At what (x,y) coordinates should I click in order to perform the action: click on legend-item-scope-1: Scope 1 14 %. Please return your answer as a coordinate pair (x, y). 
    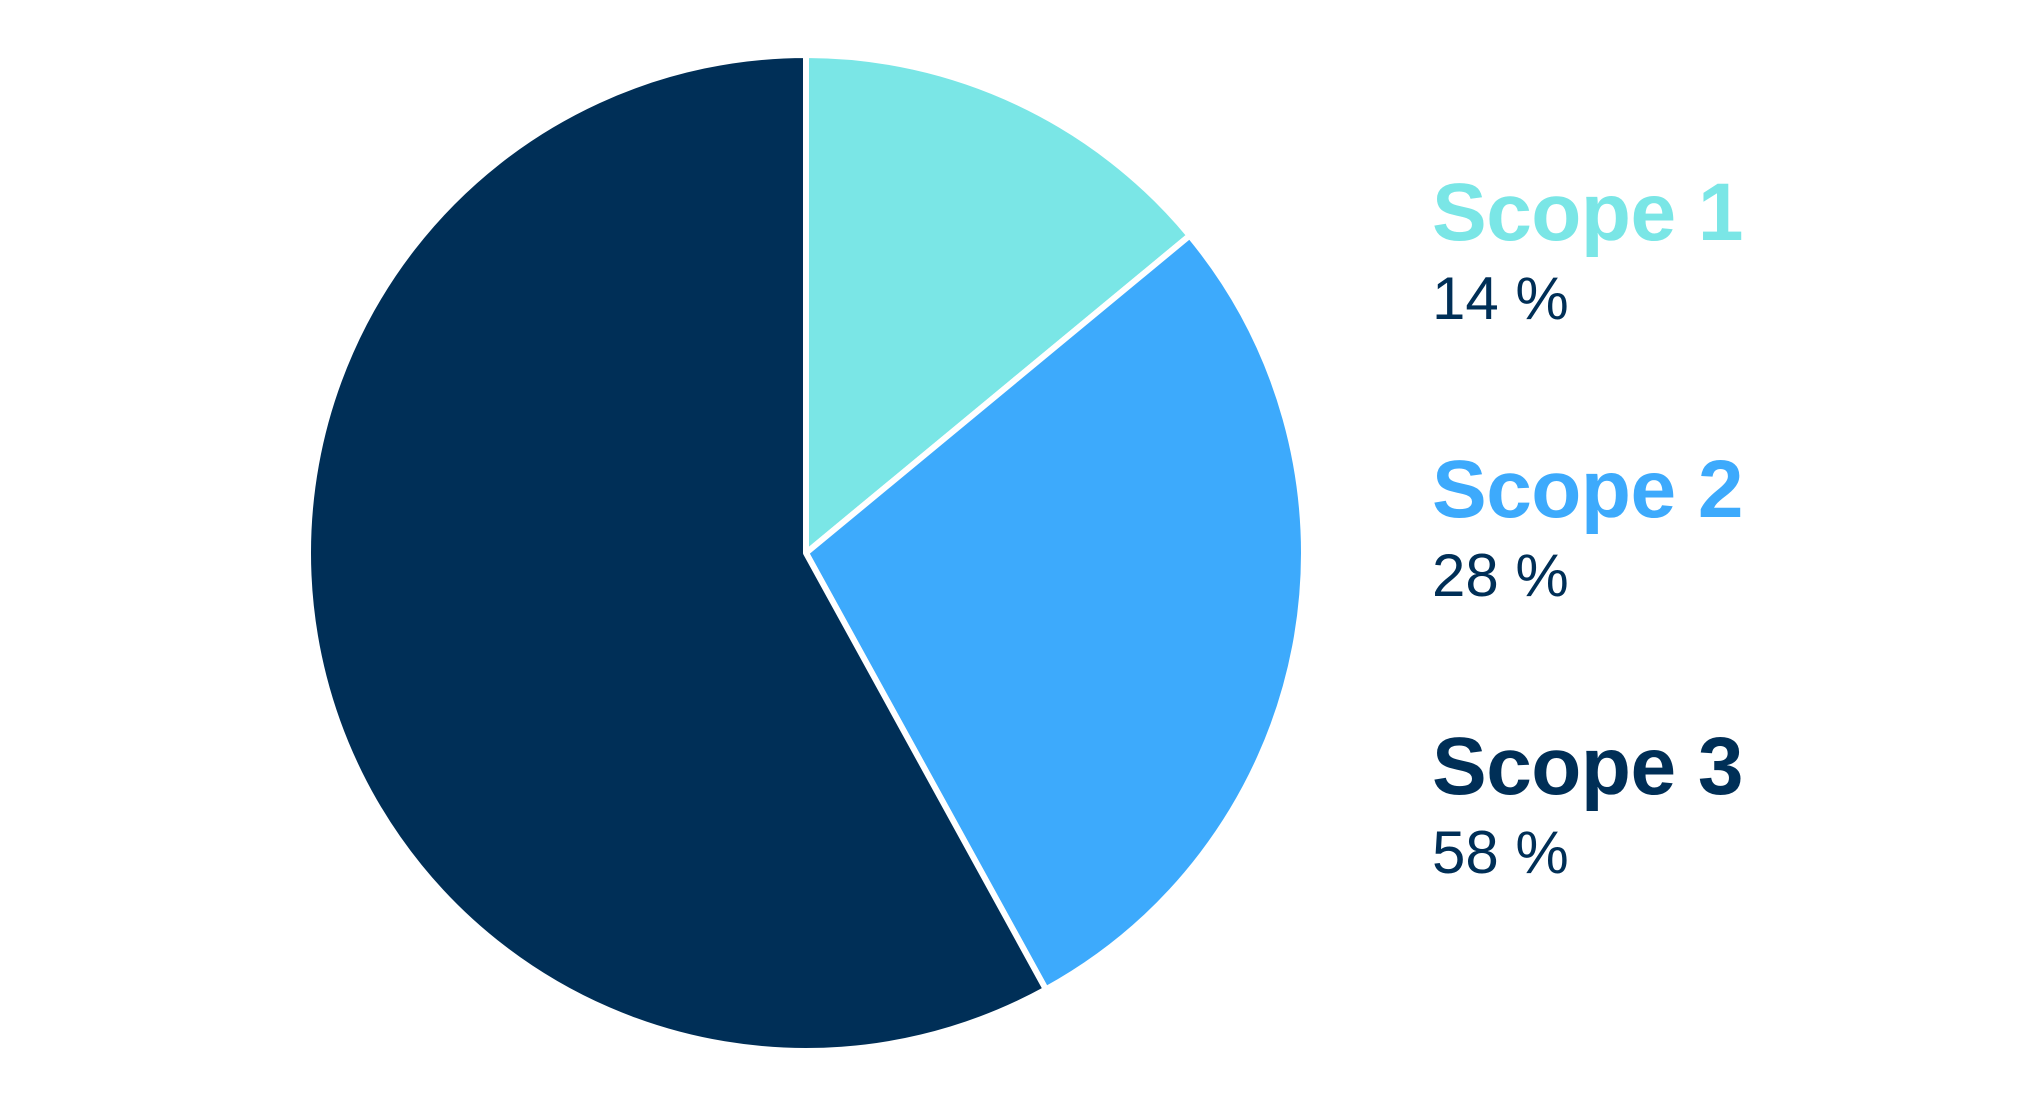
    Looking at the image, I should click on (1692, 250).